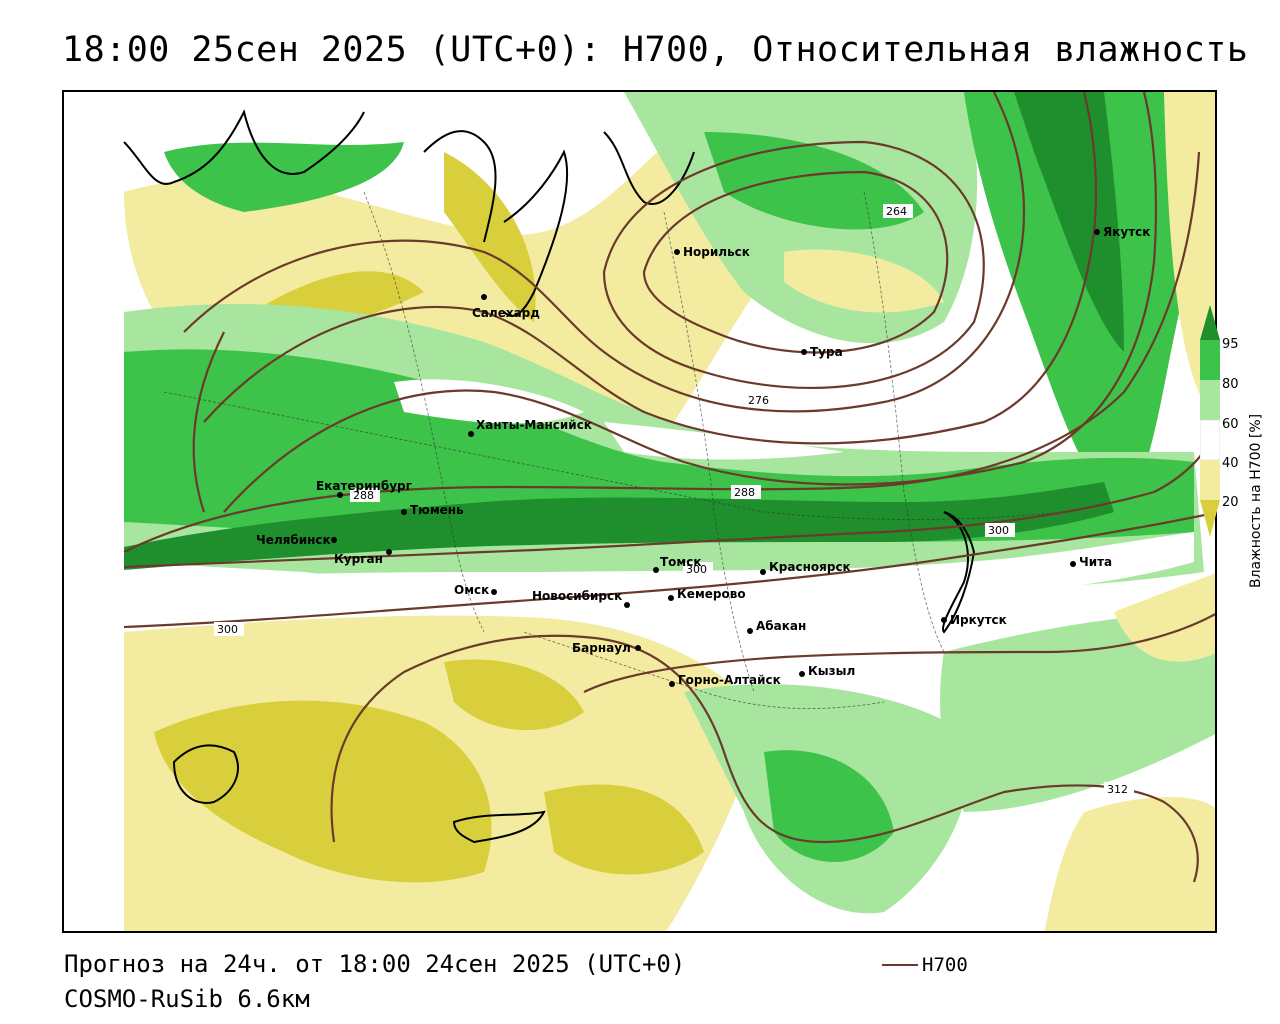 The image size is (1280, 1024). I want to click on city-kyzyl: Кызыл, so click(831, 671).